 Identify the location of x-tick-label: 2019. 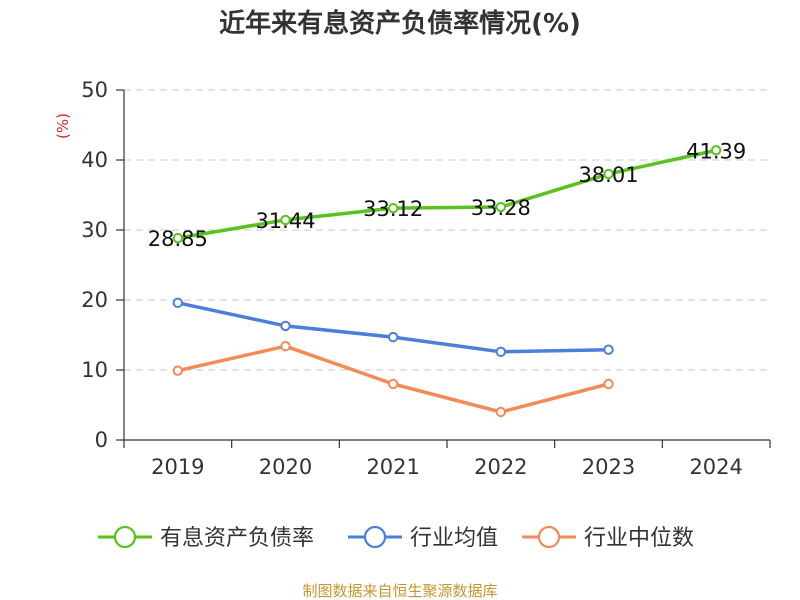
(177, 467).